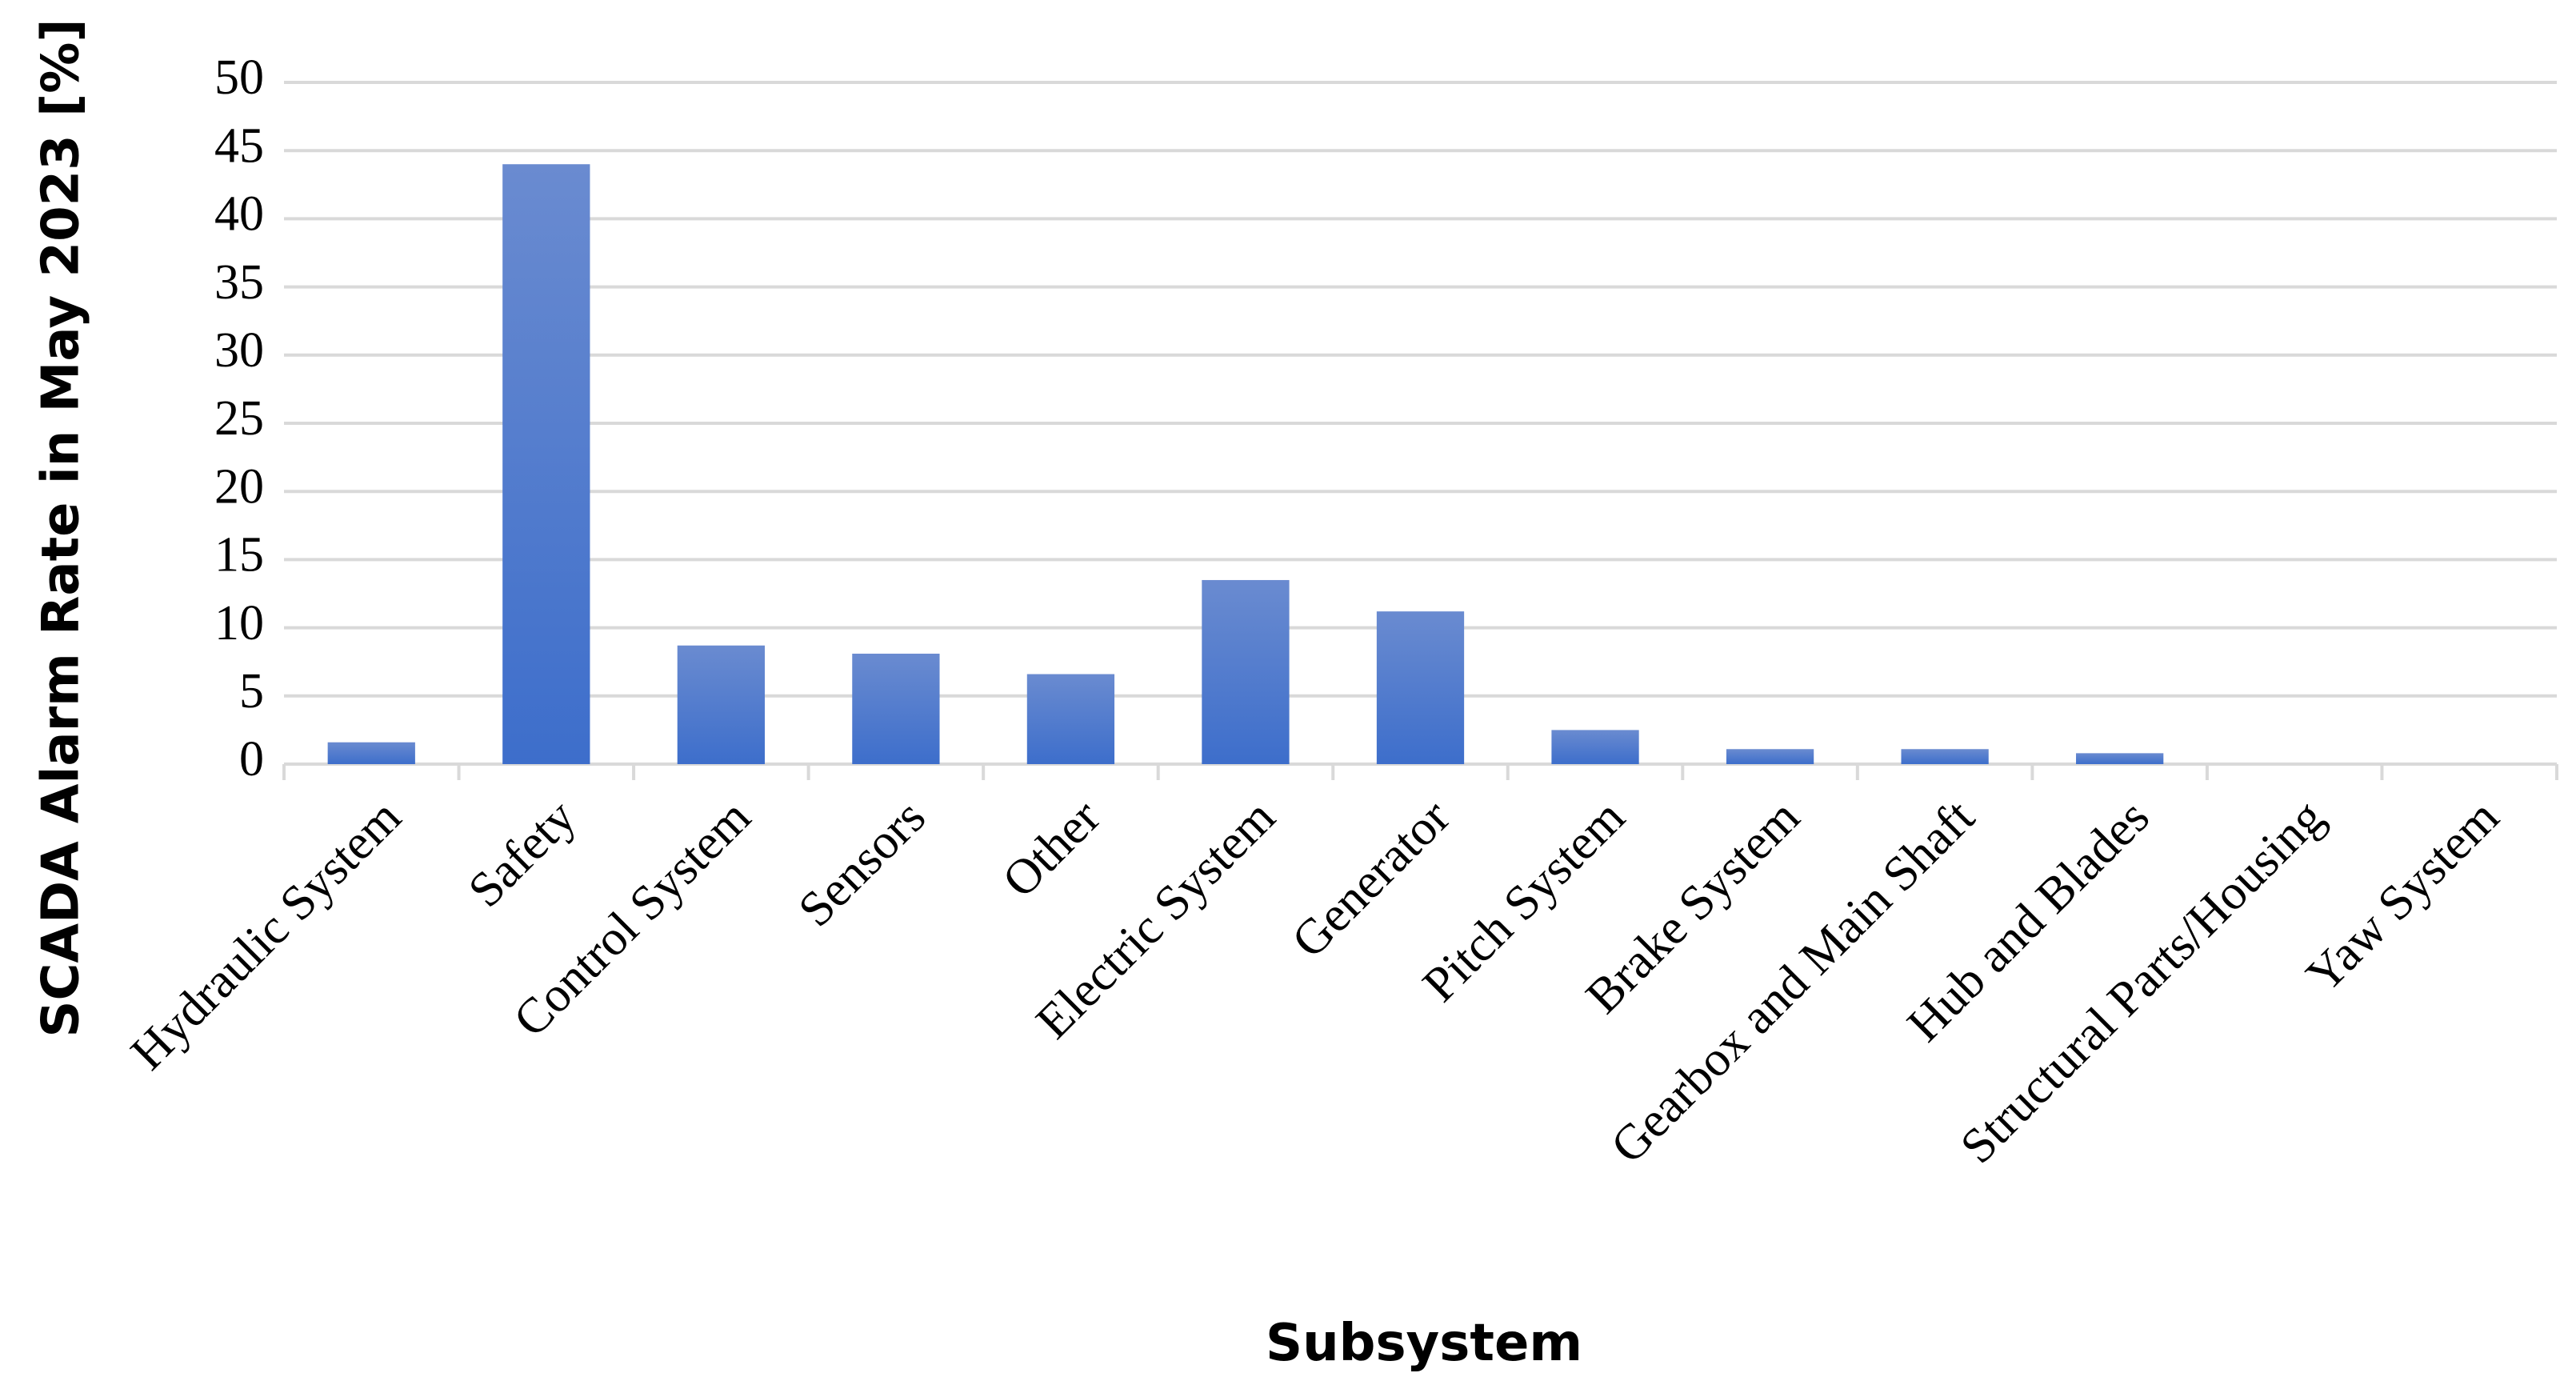 The width and height of the screenshot is (2576, 1385). I want to click on x-tick-label: Generator, so click(1371, 879).